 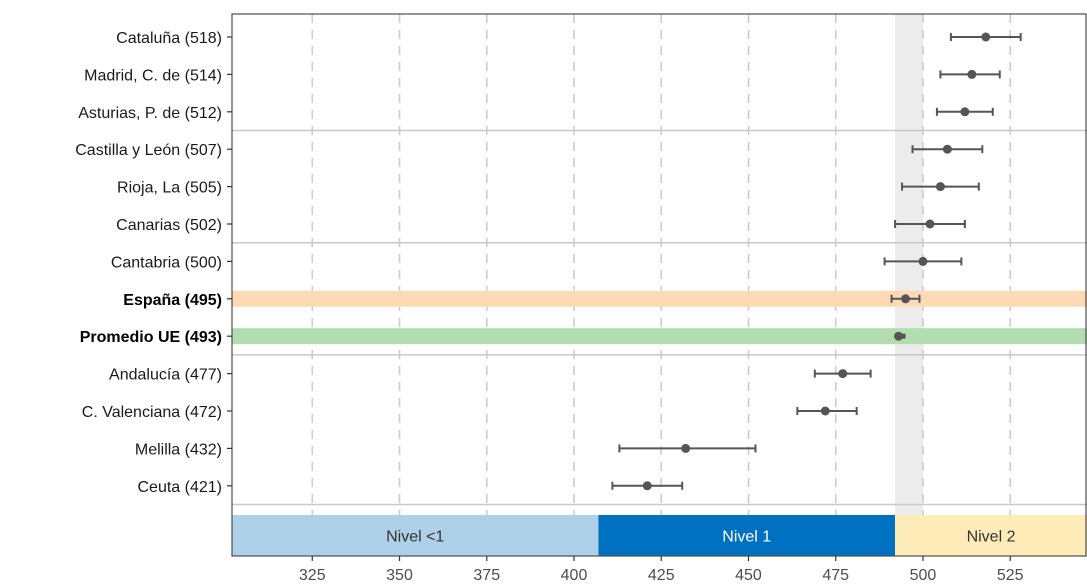 I want to click on highlight-layer, so click(x=659, y=317).